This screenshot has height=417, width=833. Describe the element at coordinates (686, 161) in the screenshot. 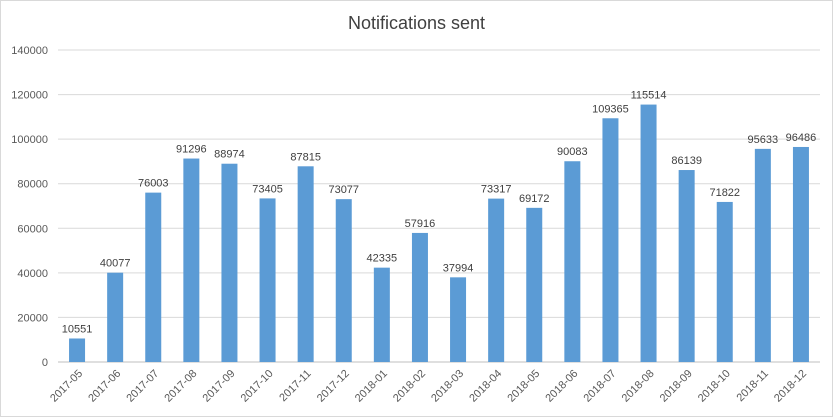

I see `data-label: 86139` at that location.